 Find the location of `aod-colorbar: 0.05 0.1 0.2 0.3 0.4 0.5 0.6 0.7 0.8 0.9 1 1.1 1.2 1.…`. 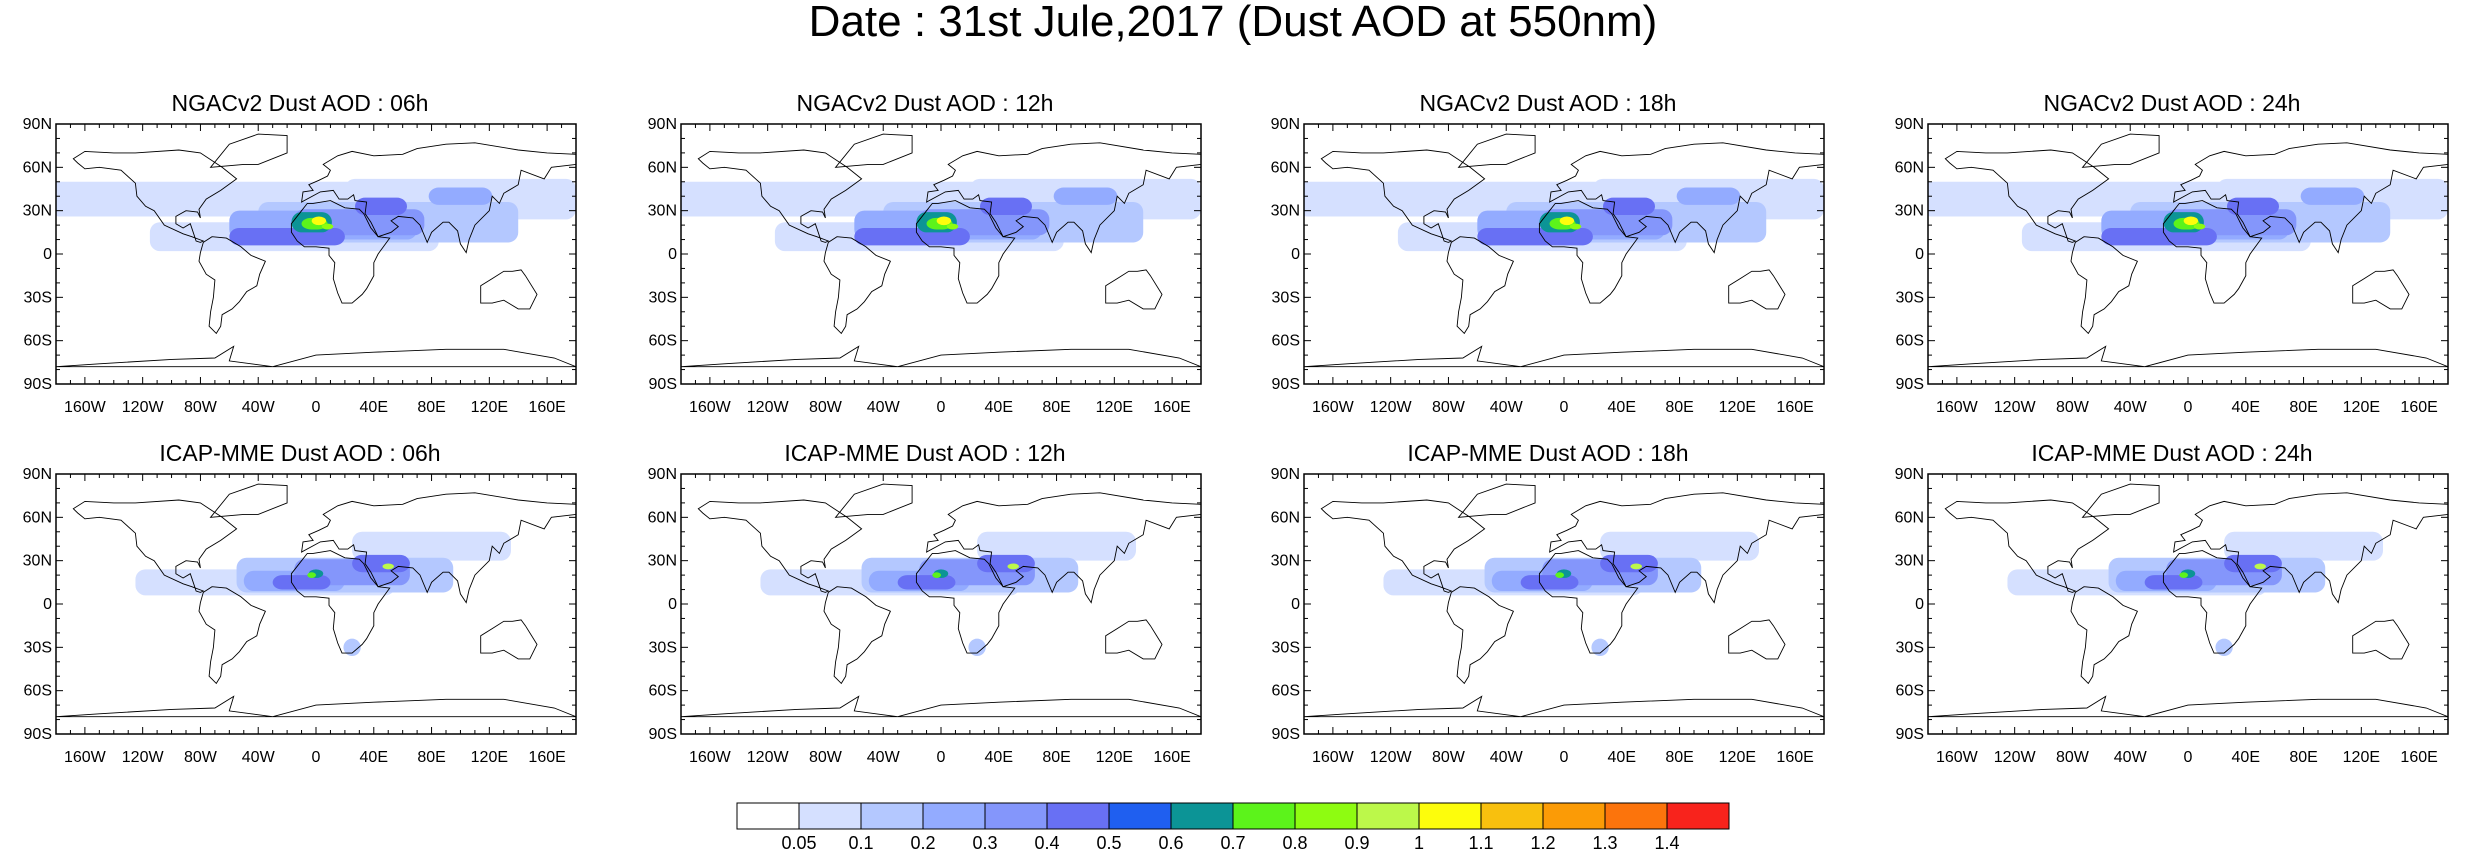

aod-colorbar: 0.05 0.1 0.2 0.3 0.4 0.5 0.6 0.7 0.8 0.9 1 1.1 1.2 1.… is located at coordinates (1233, 827).